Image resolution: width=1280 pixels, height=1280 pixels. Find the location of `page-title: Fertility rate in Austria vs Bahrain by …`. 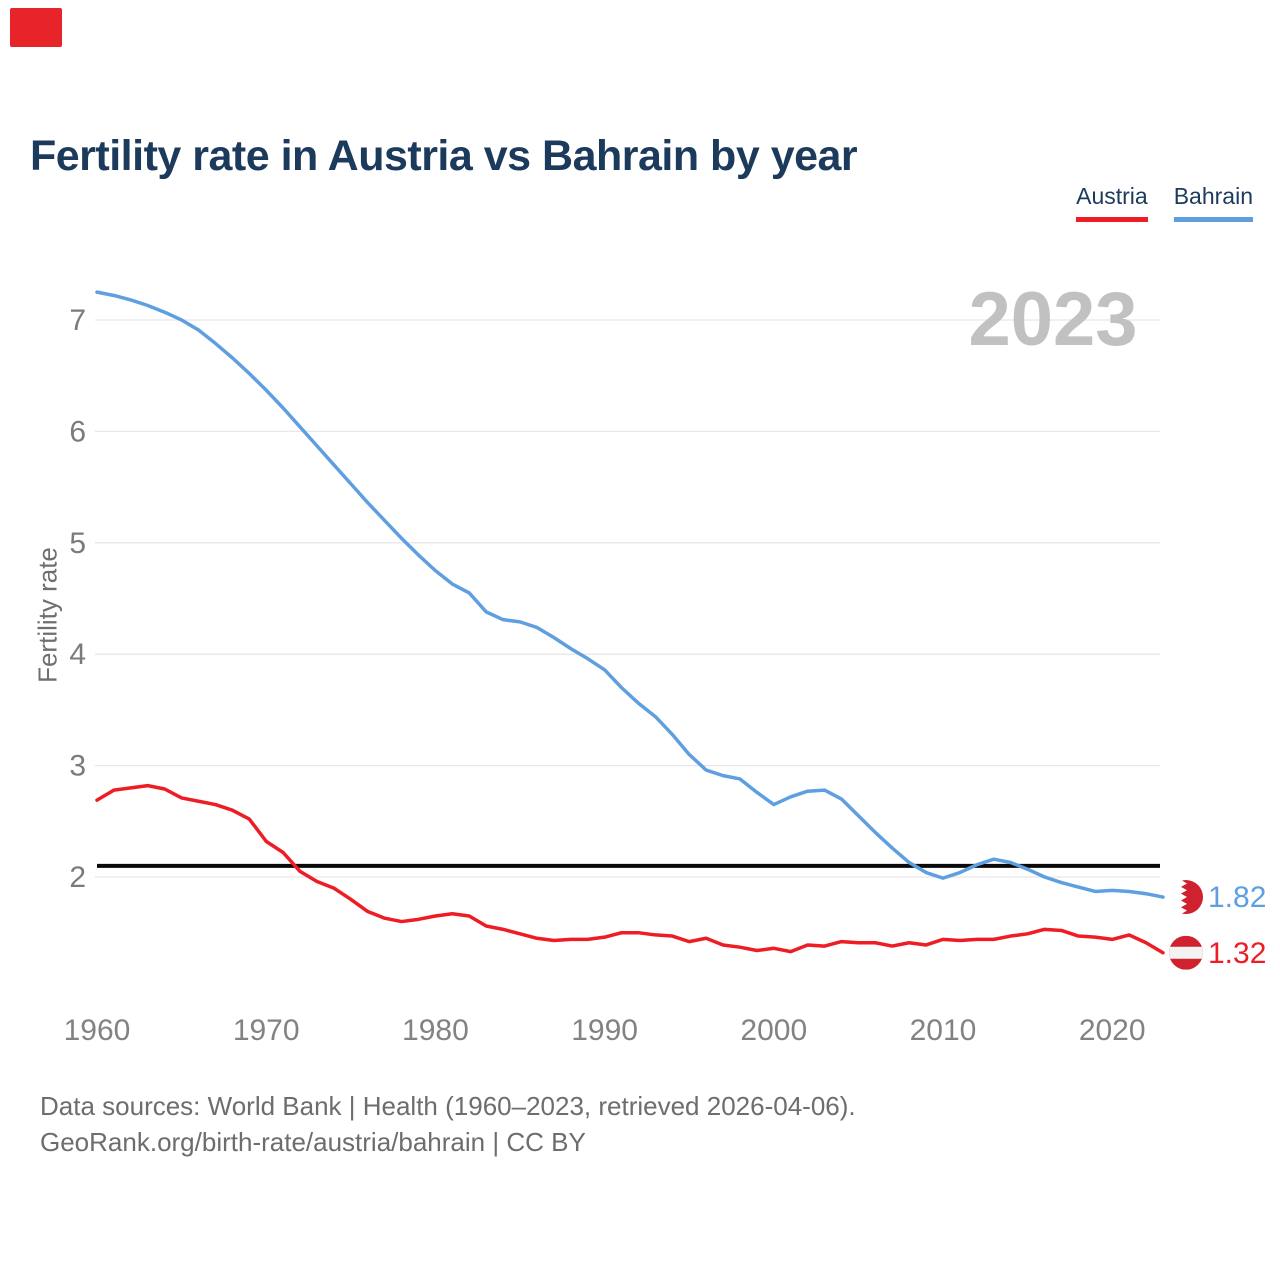

page-title: Fertility rate in Austria vs Bahrain by … is located at coordinates (444, 155).